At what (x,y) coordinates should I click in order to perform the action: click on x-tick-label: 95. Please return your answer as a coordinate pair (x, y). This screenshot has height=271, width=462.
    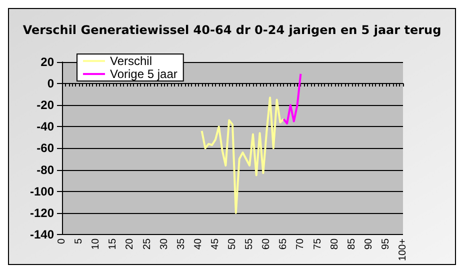
    Looking at the image, I should click on (386, 244).